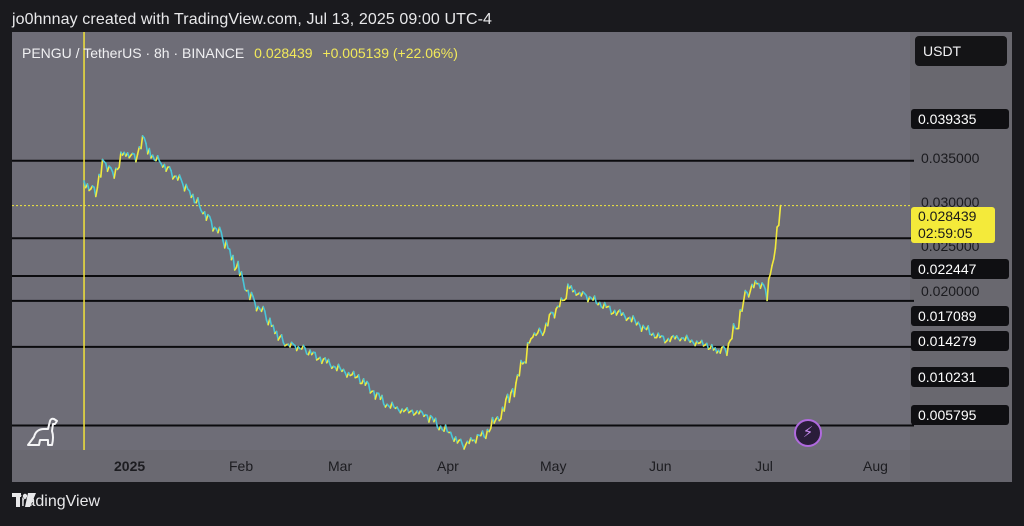  What do you see at coordinates (42, 431) in the screenshot?
I see `dino-icon` at bounding box center [42, 431].